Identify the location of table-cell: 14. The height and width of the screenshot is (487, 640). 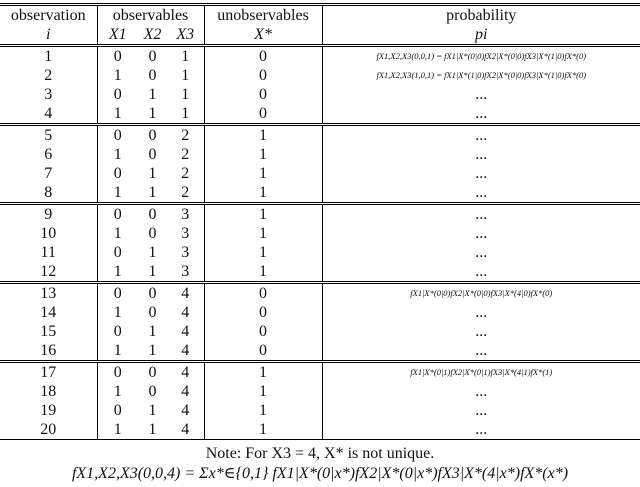
(49, 312).